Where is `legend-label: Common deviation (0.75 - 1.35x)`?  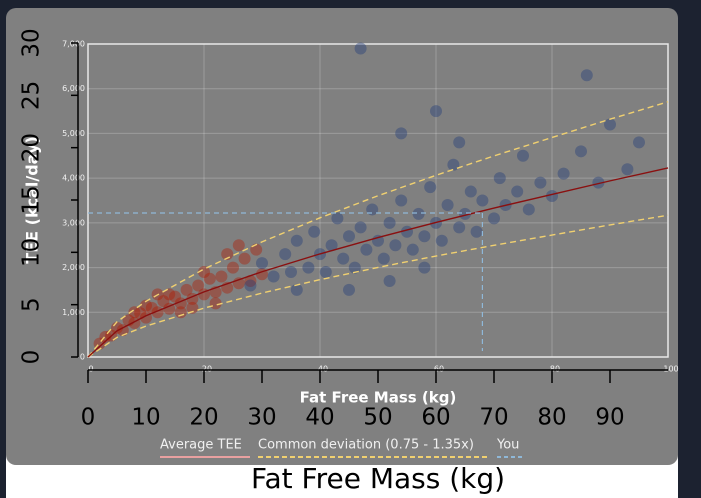
legend-label: Common deviation (0.75 - 1.35x) is located at coordinates (366, 445).